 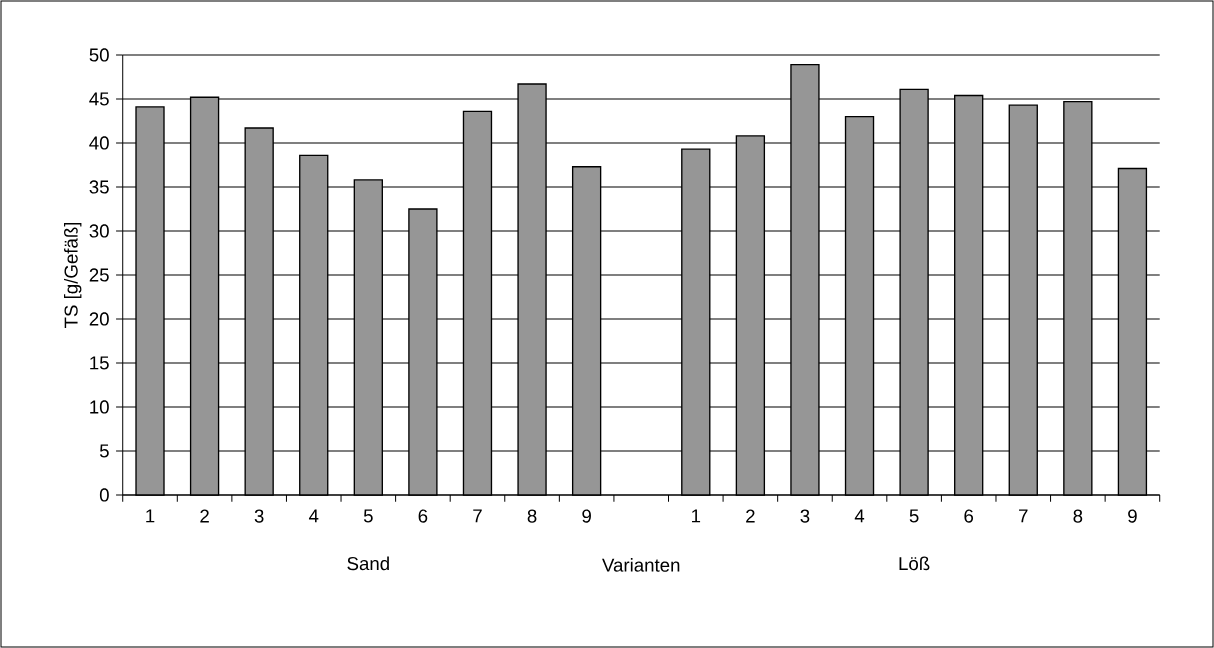 I want to click on text: Sand, so click(x=368, y=563).